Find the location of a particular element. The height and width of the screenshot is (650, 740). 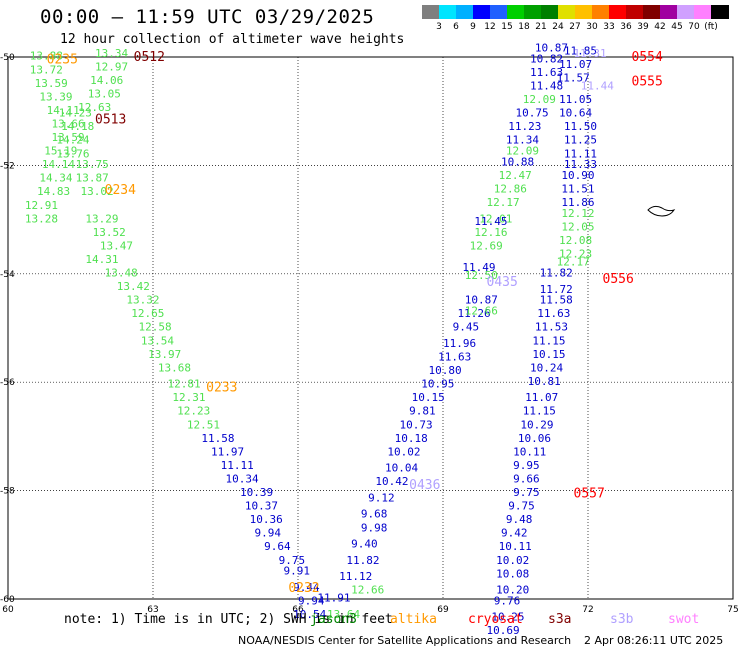

wave-height-value: 11.58 is located at coordinates (556, 300).